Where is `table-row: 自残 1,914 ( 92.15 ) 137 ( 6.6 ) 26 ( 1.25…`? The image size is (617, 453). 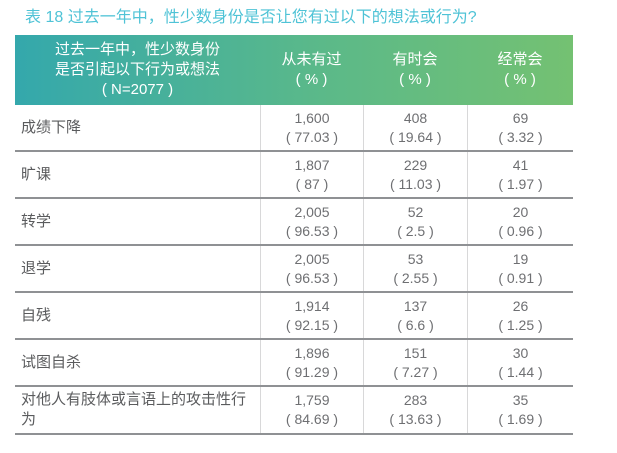
table-row: 自残 1,914 ( 92.15 ) 137 ( 6.6 ) 26 ( 1.25… is located at coordinates (294, 316).